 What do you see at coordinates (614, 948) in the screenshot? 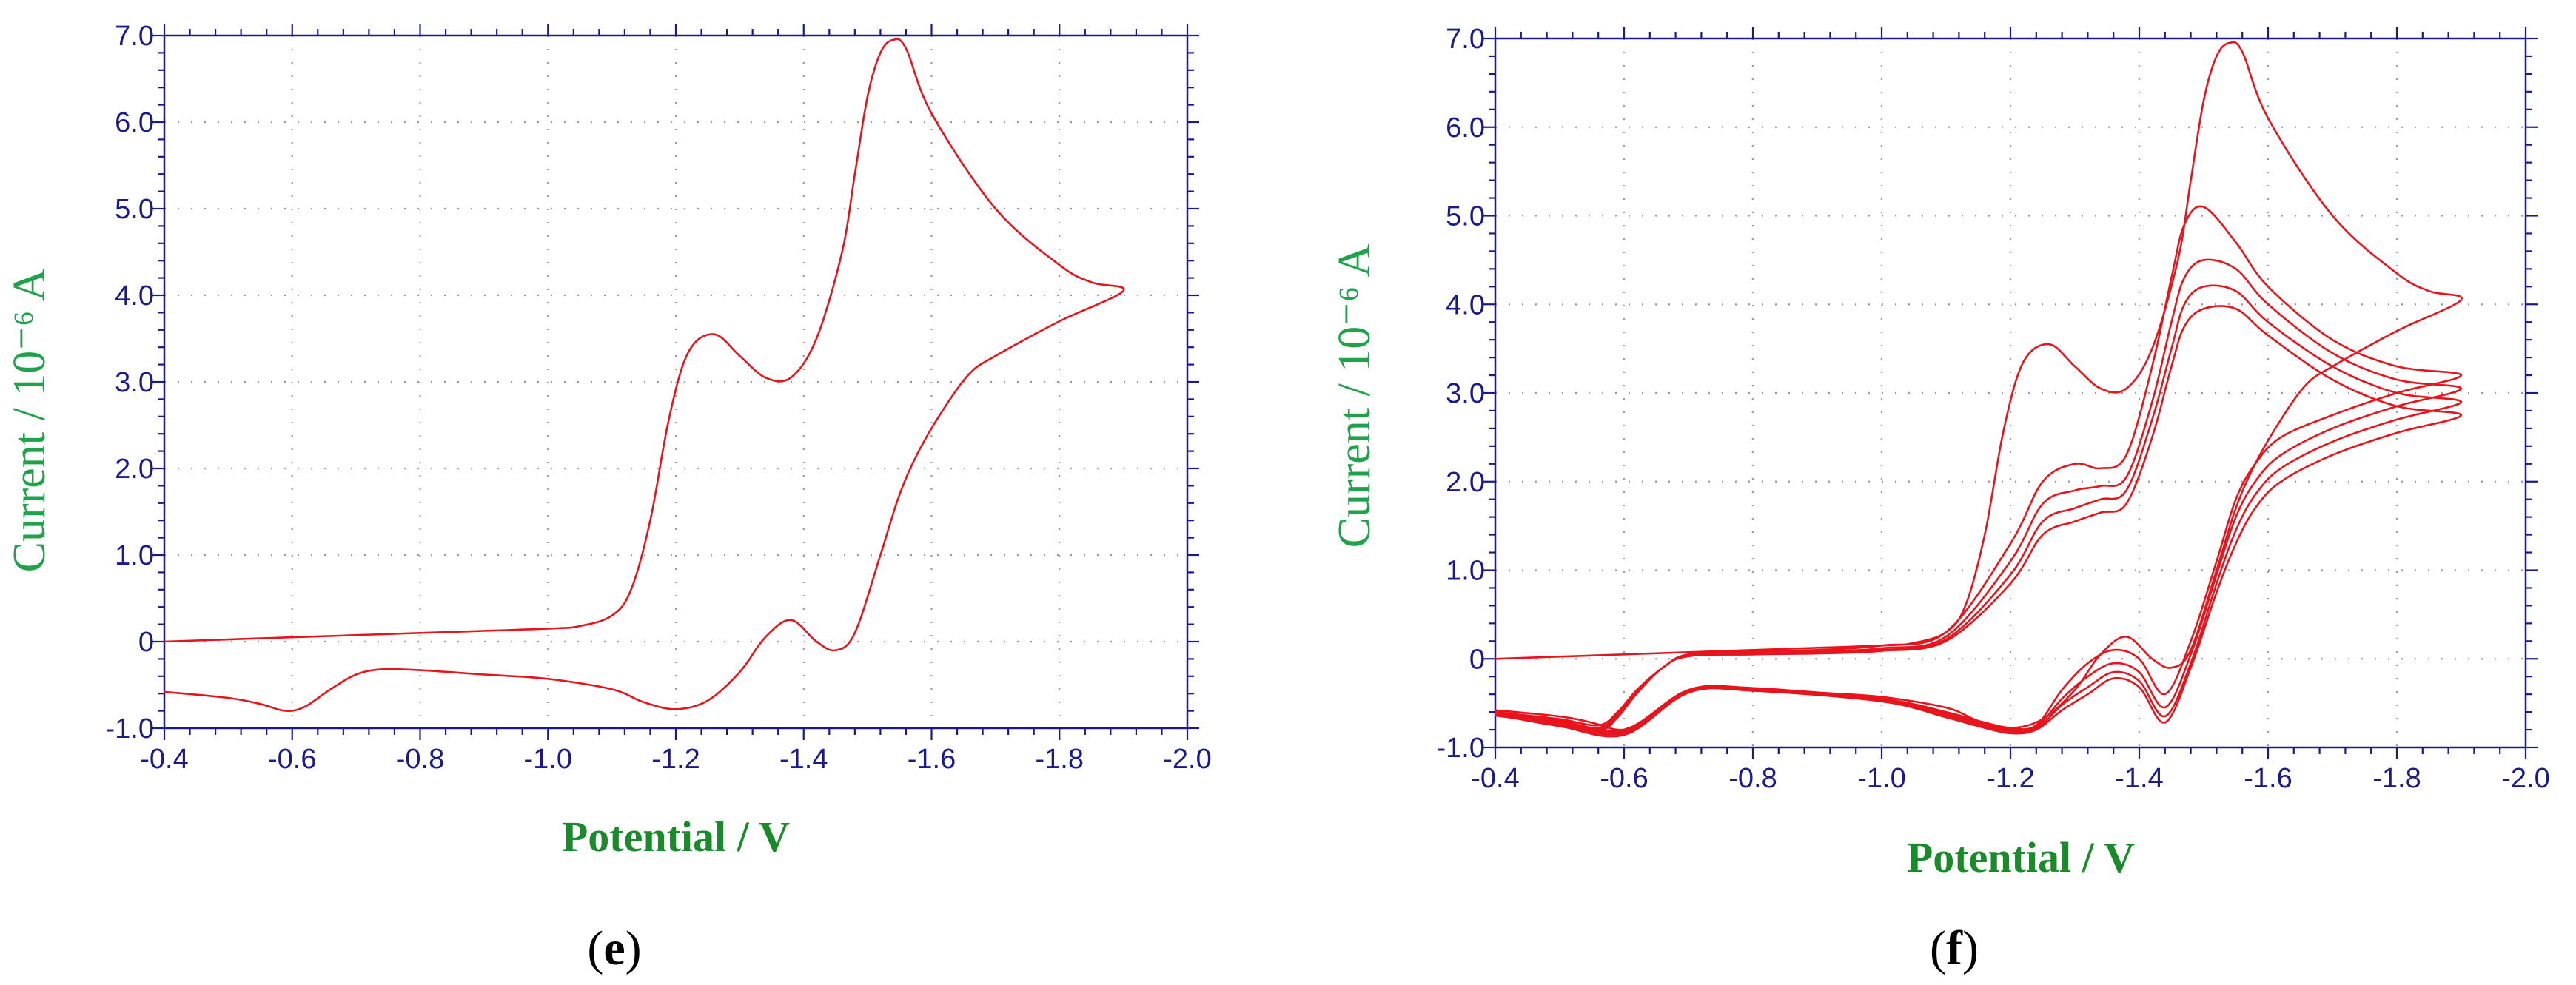
I see `panel-label: (e)` at bounding box center [614, 948].